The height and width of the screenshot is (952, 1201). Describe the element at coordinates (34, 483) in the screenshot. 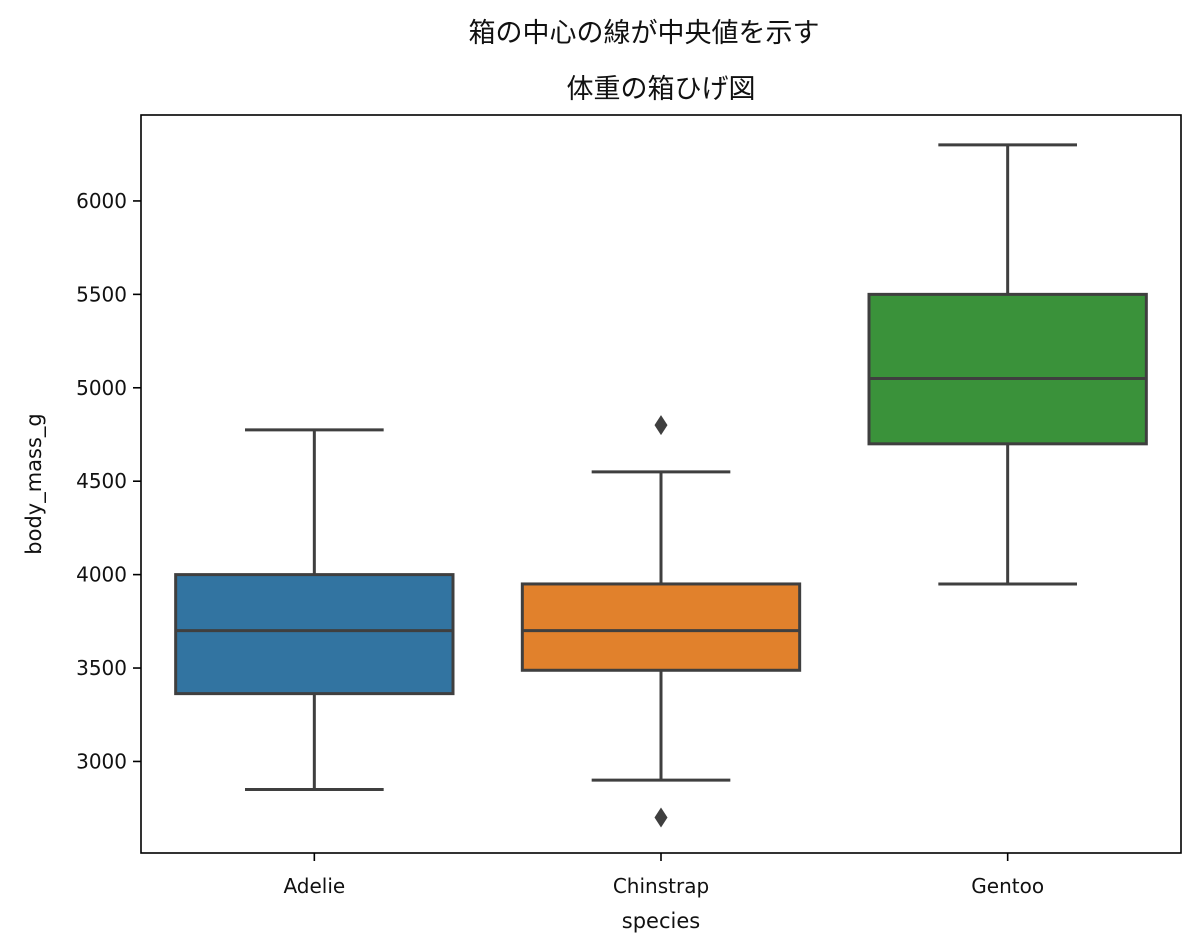

I see `y-axis-label: body_mass_g` at that location.